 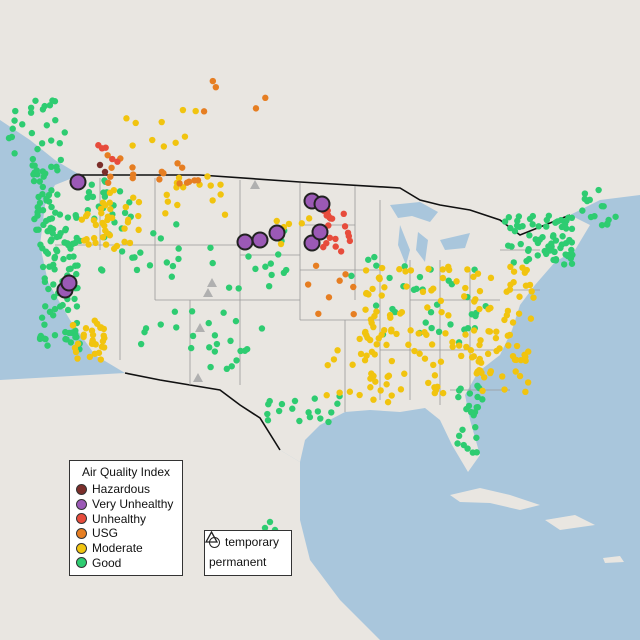 I want to click on legend-permanent-label: permanent, so click(x=238, y=562).